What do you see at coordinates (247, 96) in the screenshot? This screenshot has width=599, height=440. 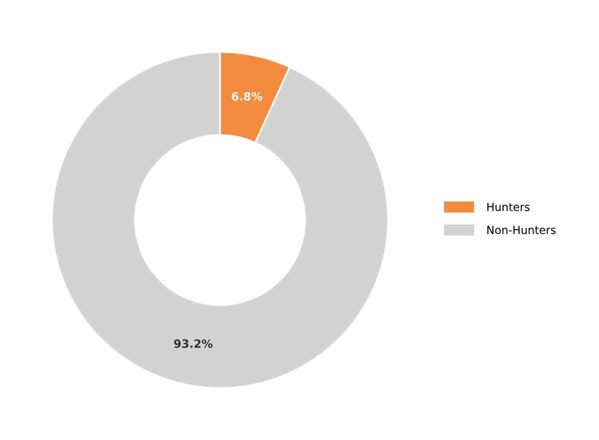 I see `data-label: 6.8%` at bounding box center [247, 96].